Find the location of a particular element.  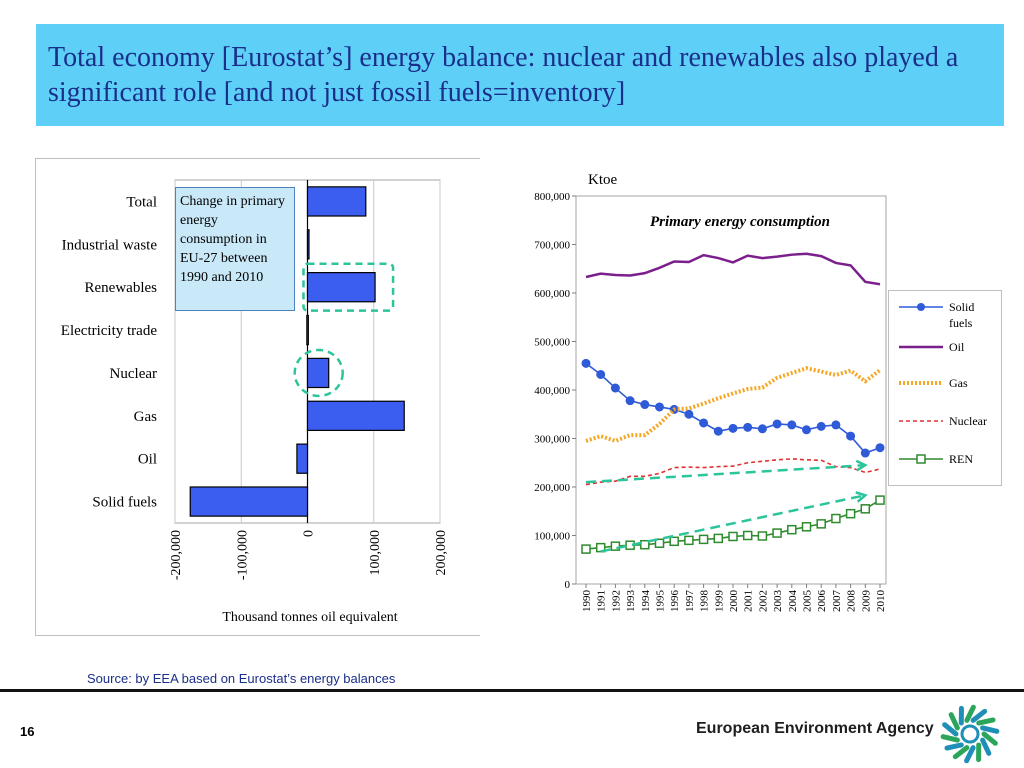

legend-solid-fuels-label: Solid fuels is located at coordinates (961, 315).